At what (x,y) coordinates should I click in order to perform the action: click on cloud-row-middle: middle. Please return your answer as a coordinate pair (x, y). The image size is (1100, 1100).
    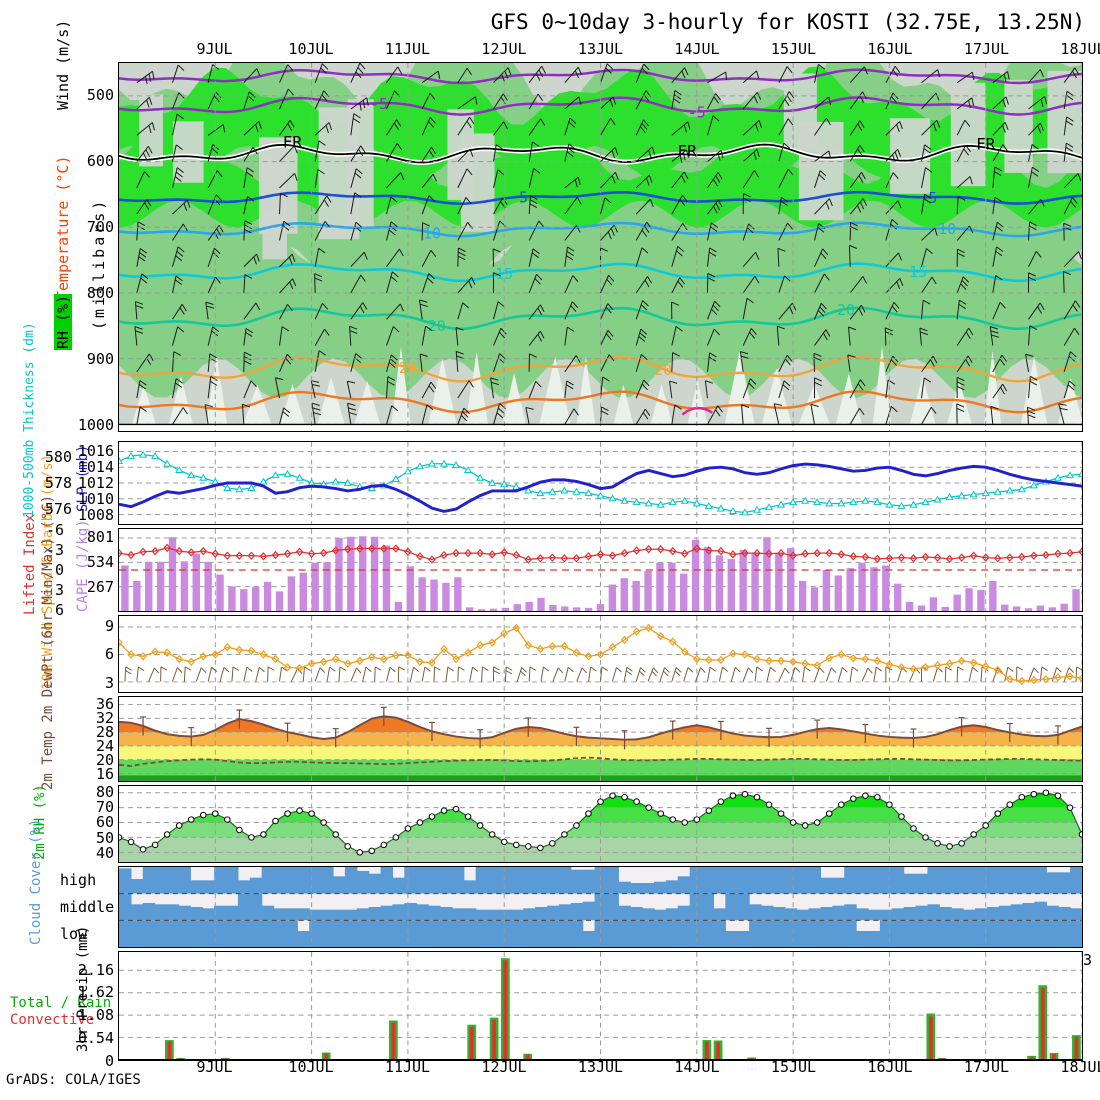
    Looking at the image, I should click on (87, 907).